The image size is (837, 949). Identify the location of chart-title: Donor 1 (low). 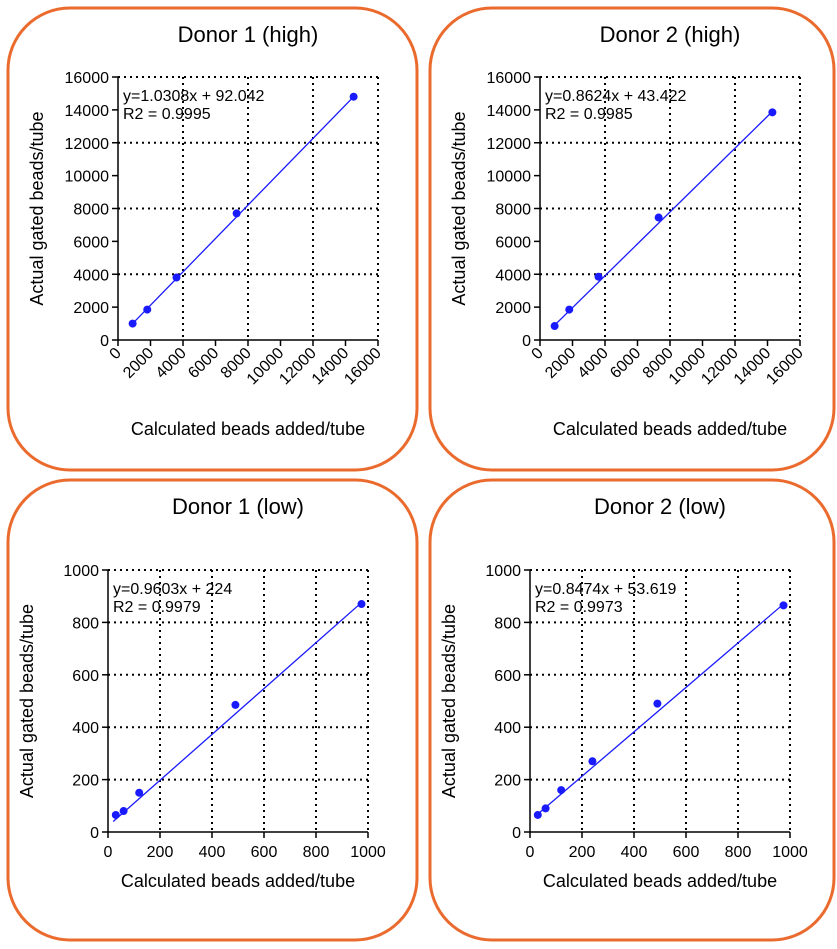
(238, 506).